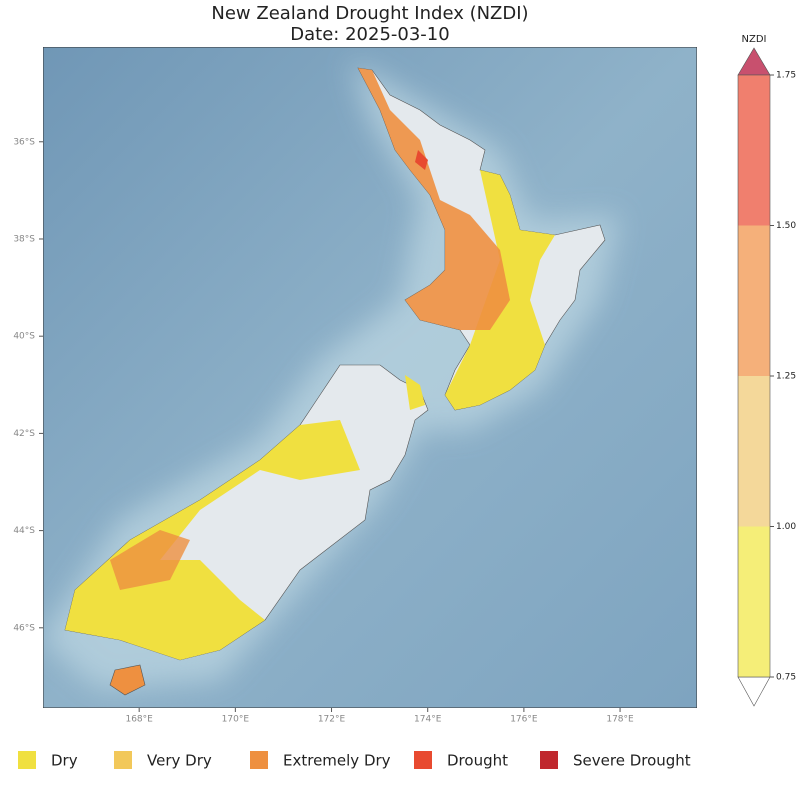 The width and height of the screenshot is (802, 786). What do you see at coordinates (24, 239) in the screenshot?
I see `y-tick-label: 38°S` at bounding box center [24, 239].